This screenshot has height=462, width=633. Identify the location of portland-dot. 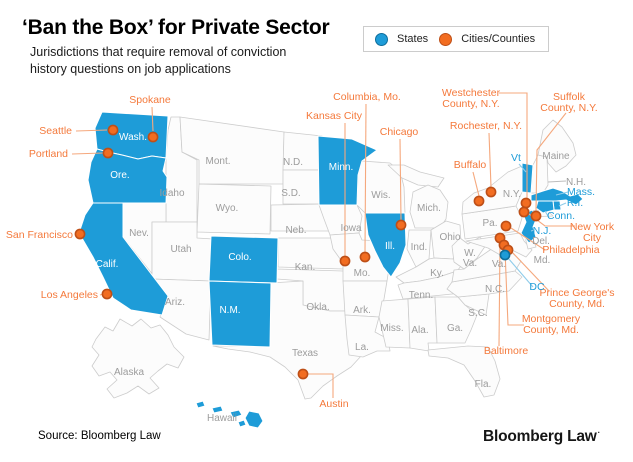
(108, 153).